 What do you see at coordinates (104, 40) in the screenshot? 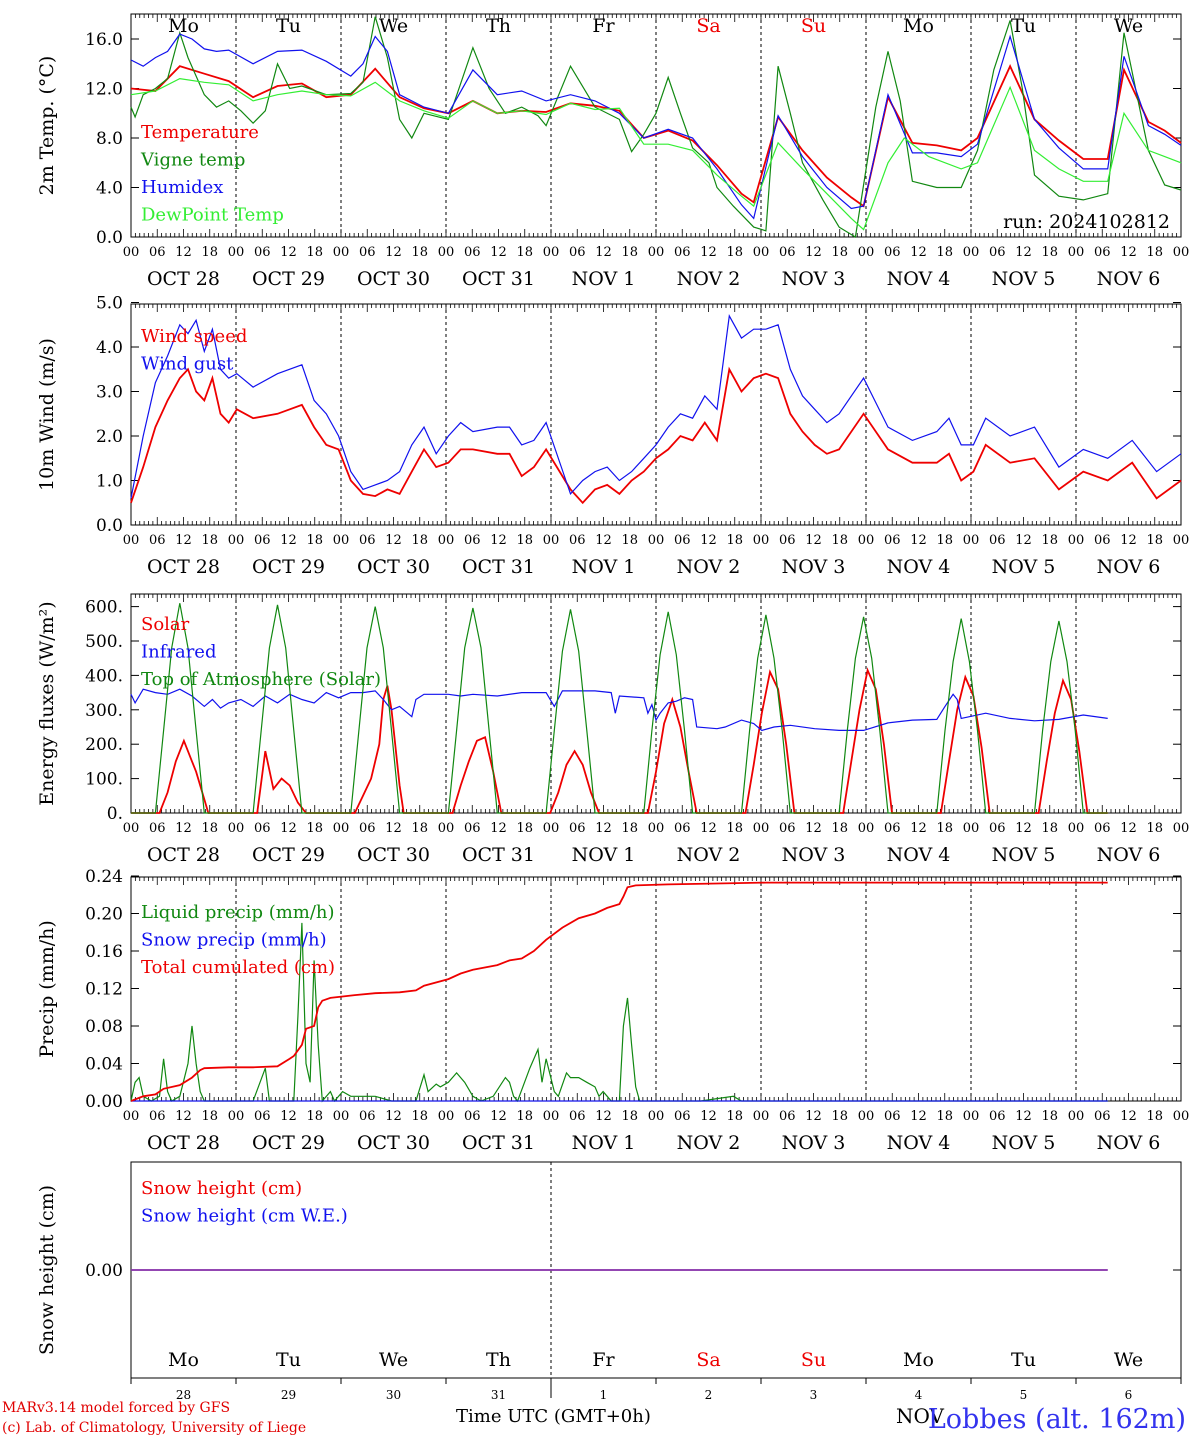
I see `y-tick-label: 16.0` at bounding box center [104, 40].